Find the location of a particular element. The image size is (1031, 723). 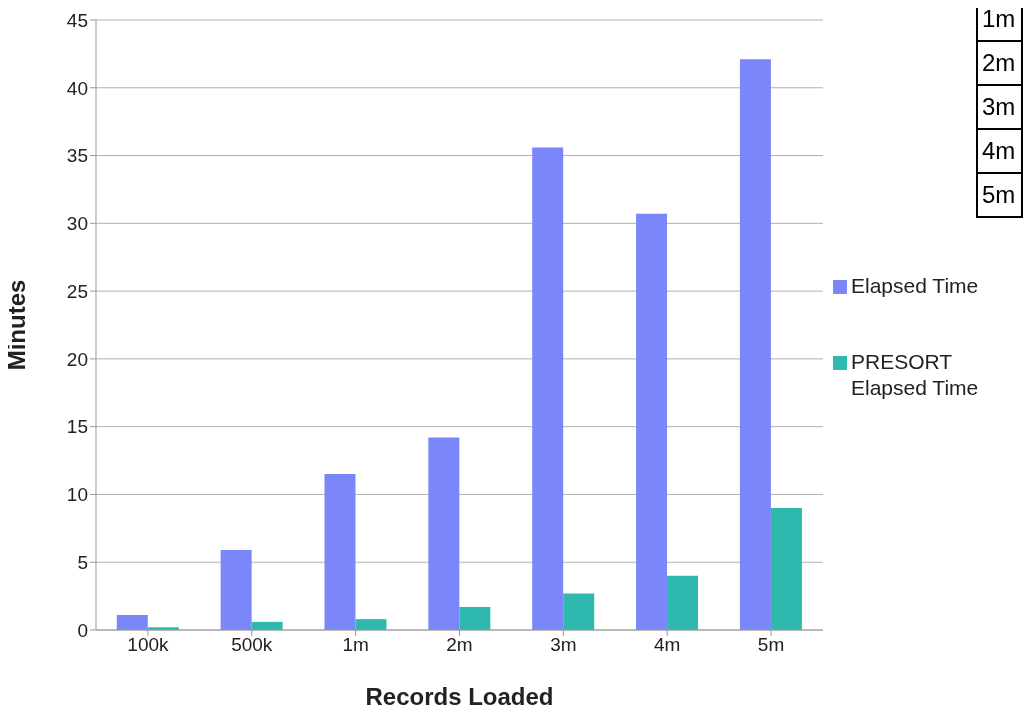

legend-label: Elapsed Time is located at coordinates (915, 285).